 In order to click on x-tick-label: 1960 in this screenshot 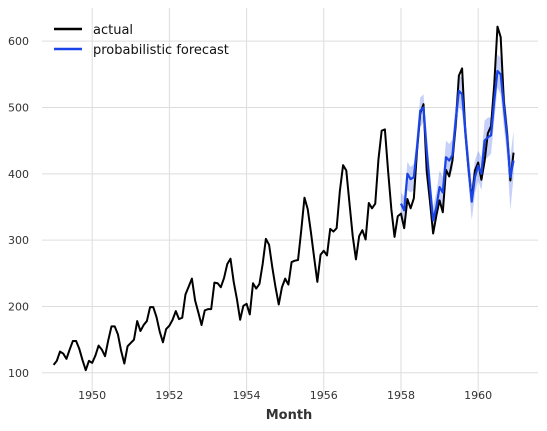, I will do `click(478, 395)`.